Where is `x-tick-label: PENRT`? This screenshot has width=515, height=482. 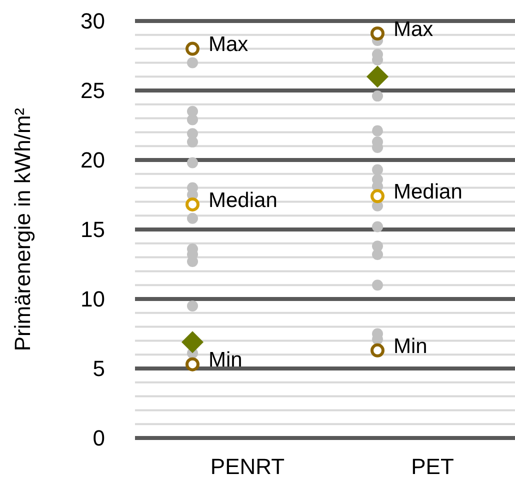 x-tick-label: PENRT is located at coordinates (247, 466).